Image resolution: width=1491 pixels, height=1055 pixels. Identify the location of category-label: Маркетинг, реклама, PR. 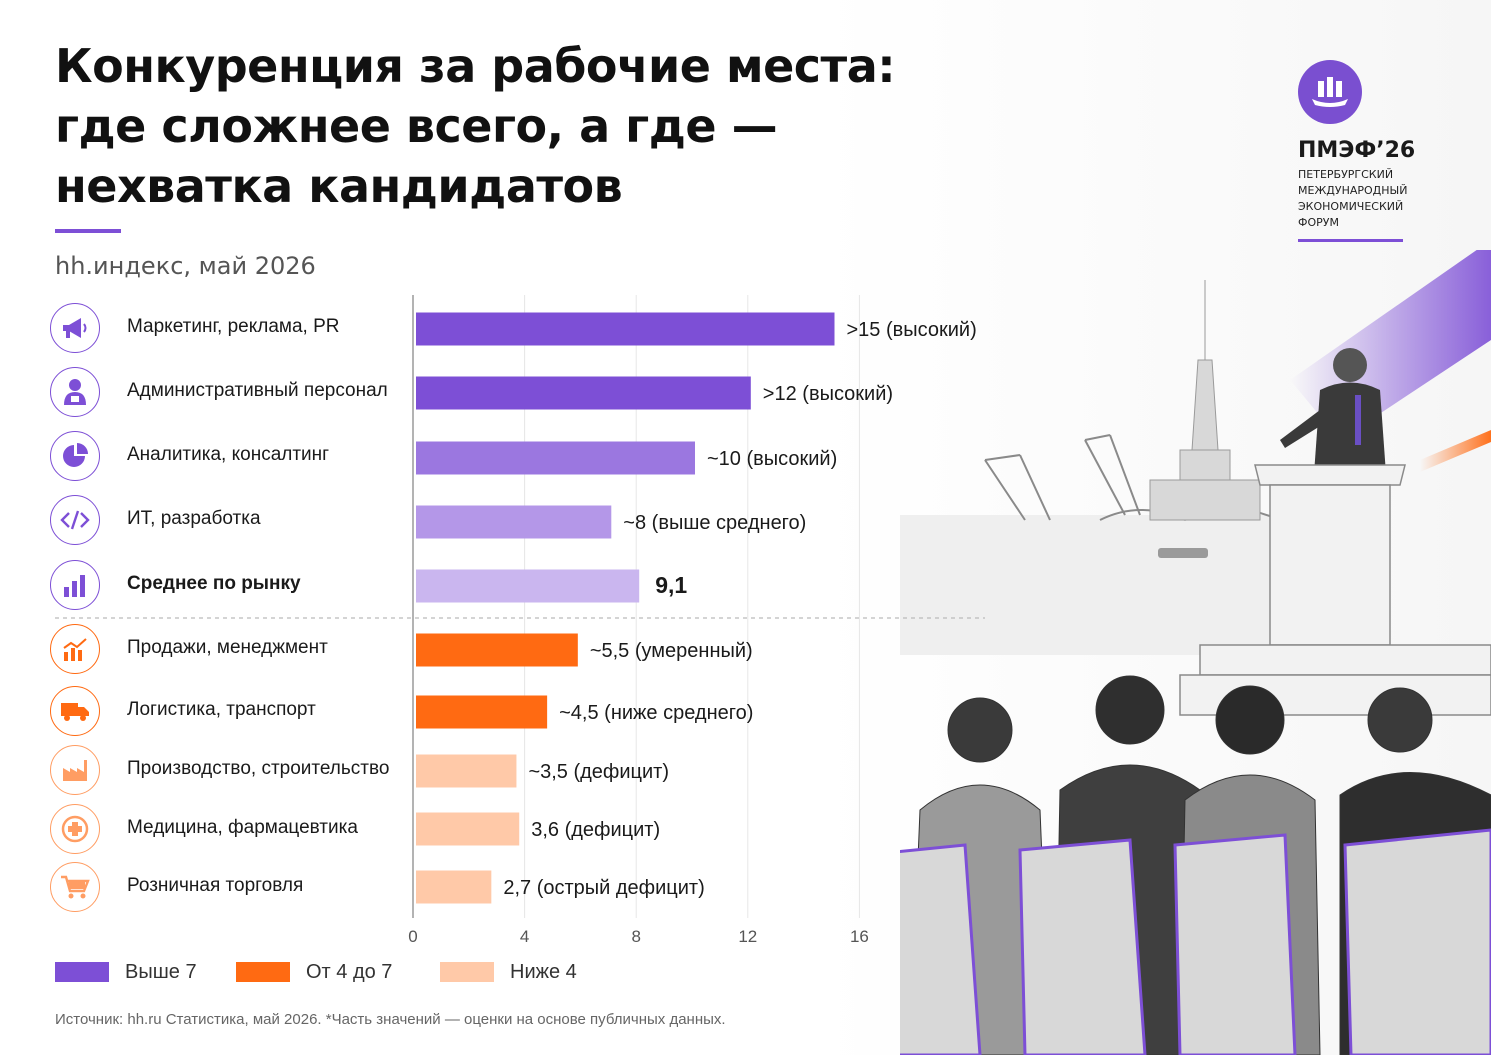
(233, 326).